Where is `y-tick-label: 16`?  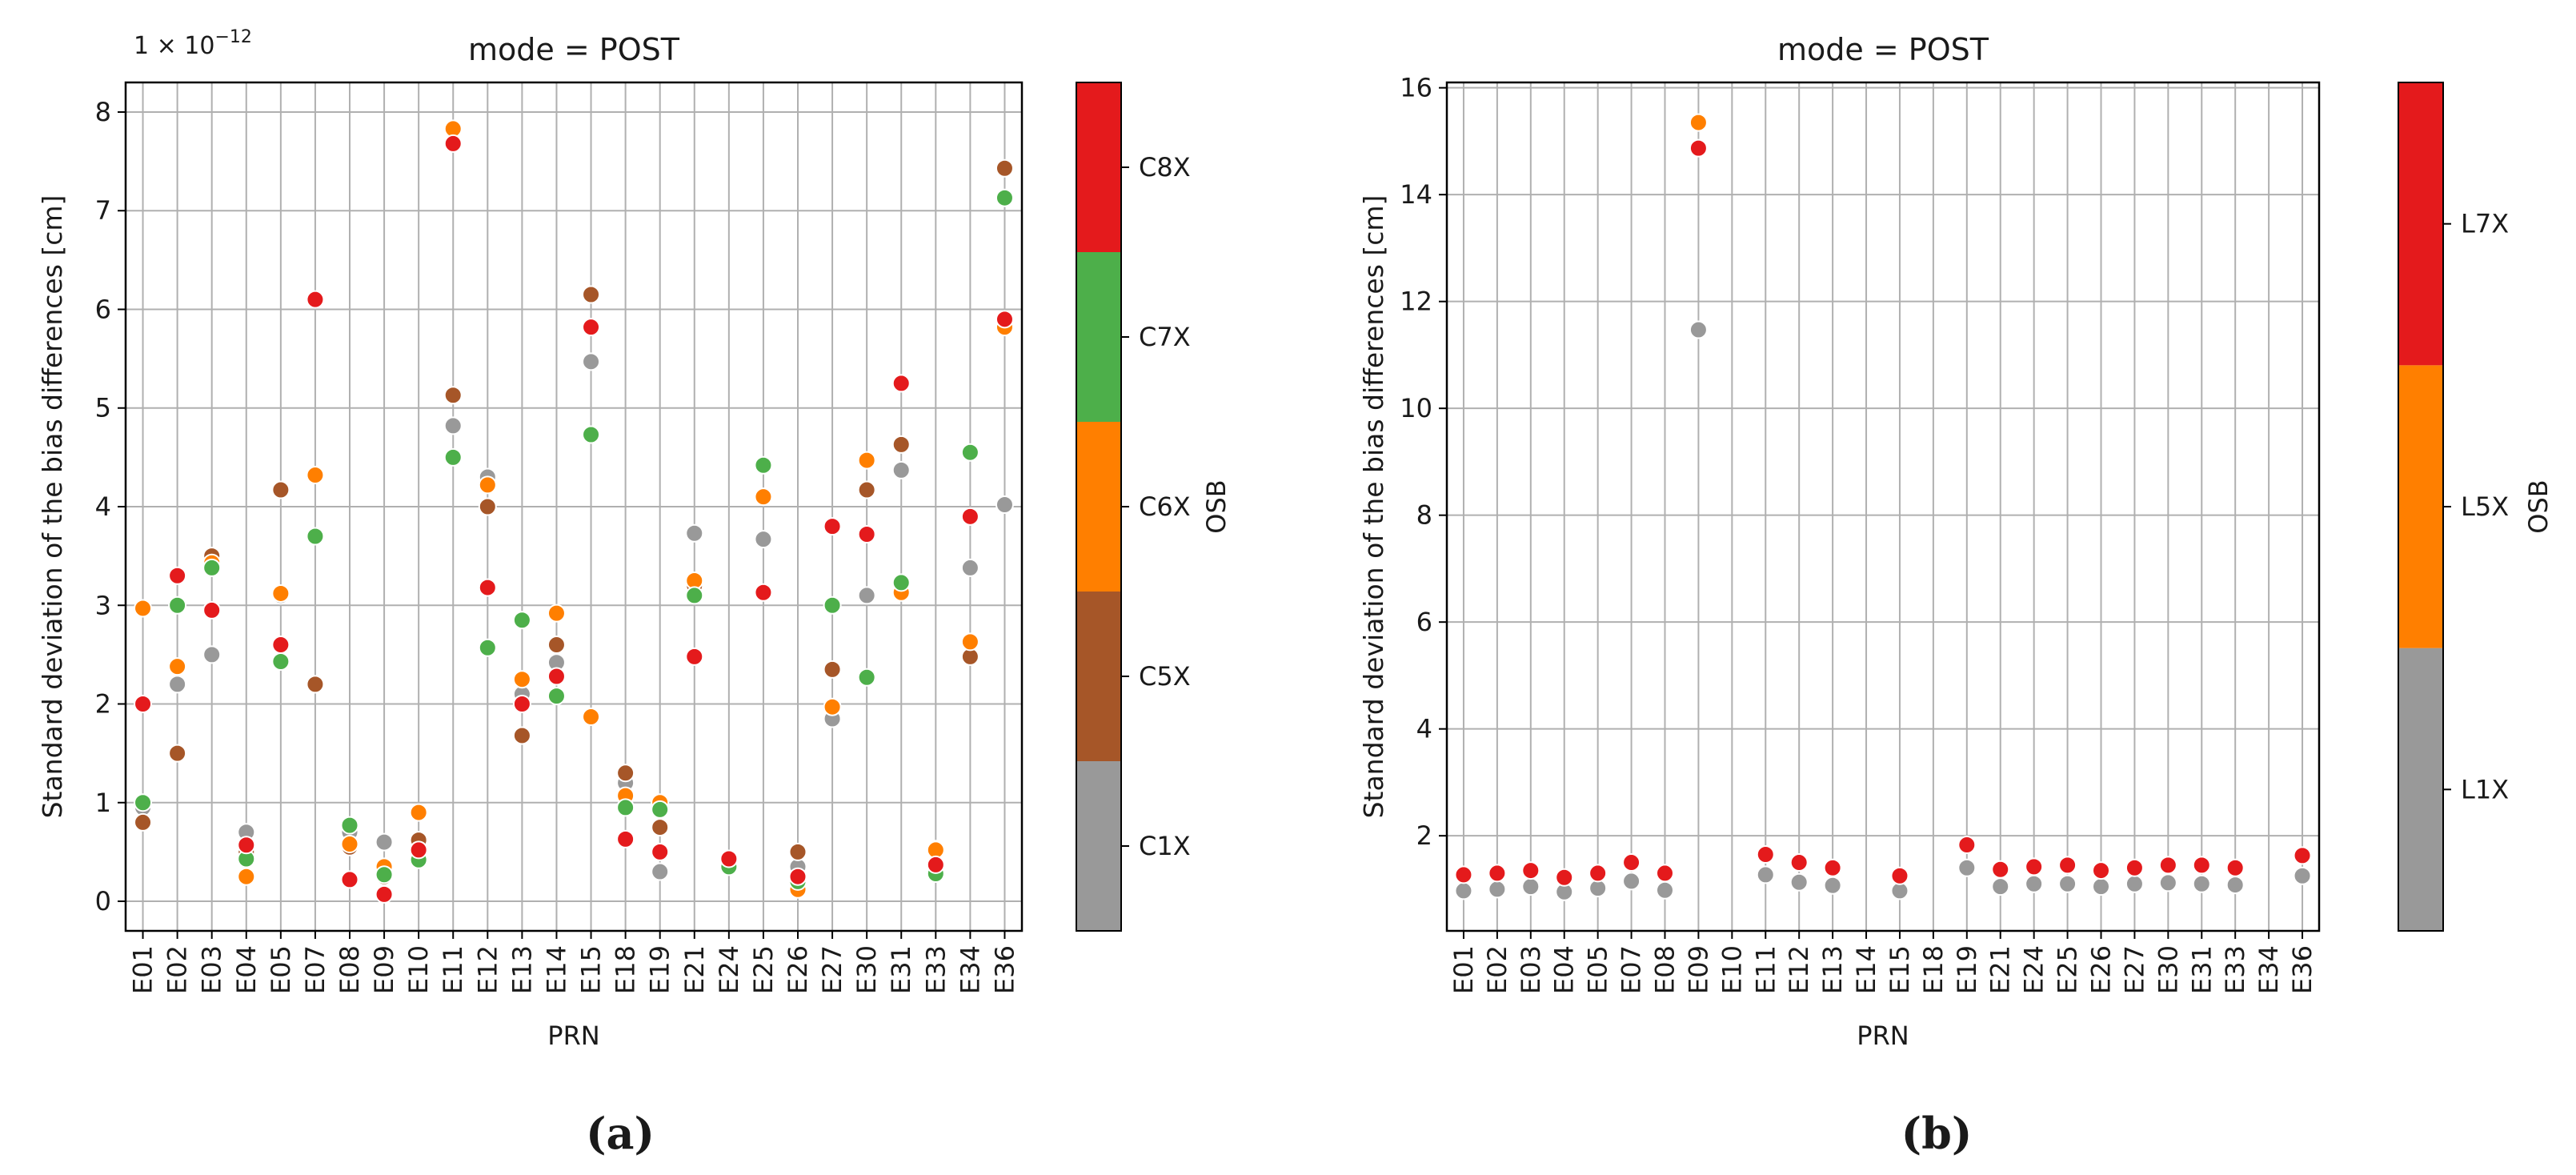
y-tick-label: 16 is located at coordinates (1416, 88).